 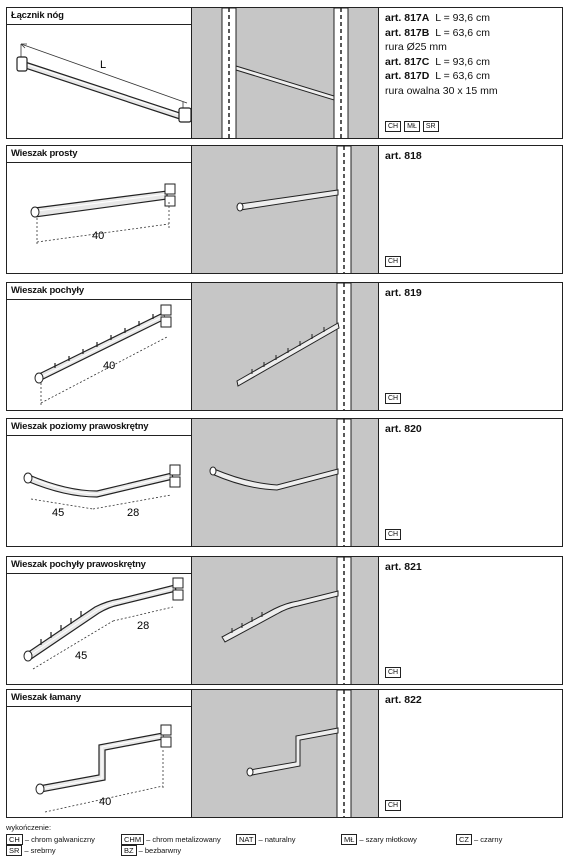 What do you see at coordinates (151, 850) in the screenshot?
I see `legend-item: BZ – bezbarwny` at bounding box center [151, 850].